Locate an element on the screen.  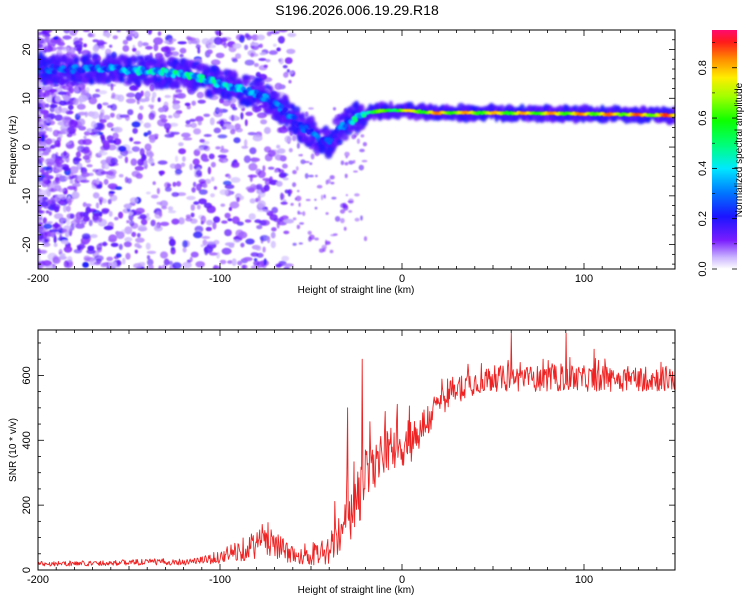
y-tick-label: 600 is located at coordinates (27, 375).